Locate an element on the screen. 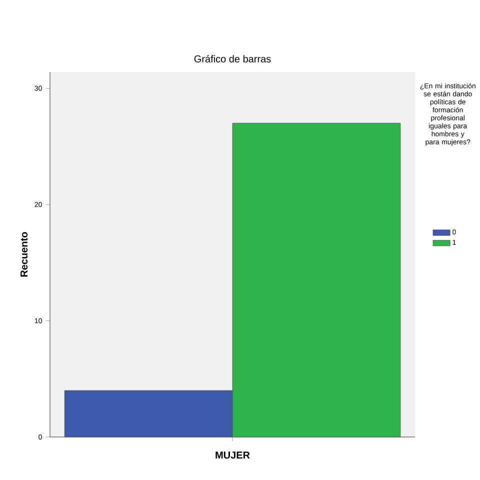  y-axis-title: Recuento is located at coordinates (24, 254).